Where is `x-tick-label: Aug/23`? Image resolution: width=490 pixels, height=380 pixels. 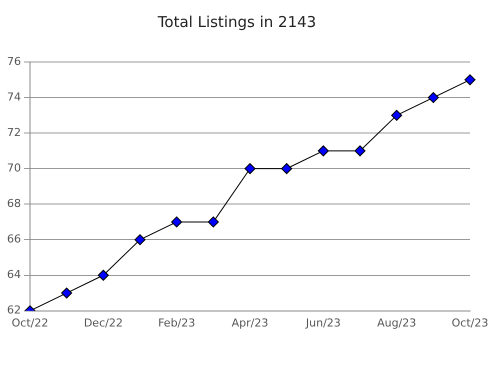 x-tick-label: Aug/23 is located at coordinates (396, 323).